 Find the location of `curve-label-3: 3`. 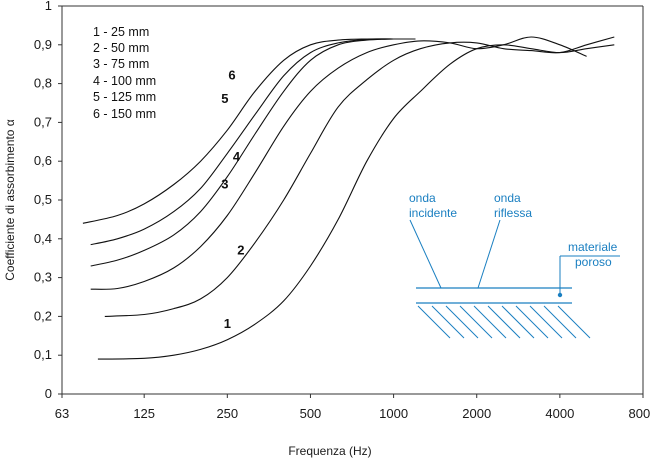

curve-label-3: 3 is located at coordinates (224, 183).